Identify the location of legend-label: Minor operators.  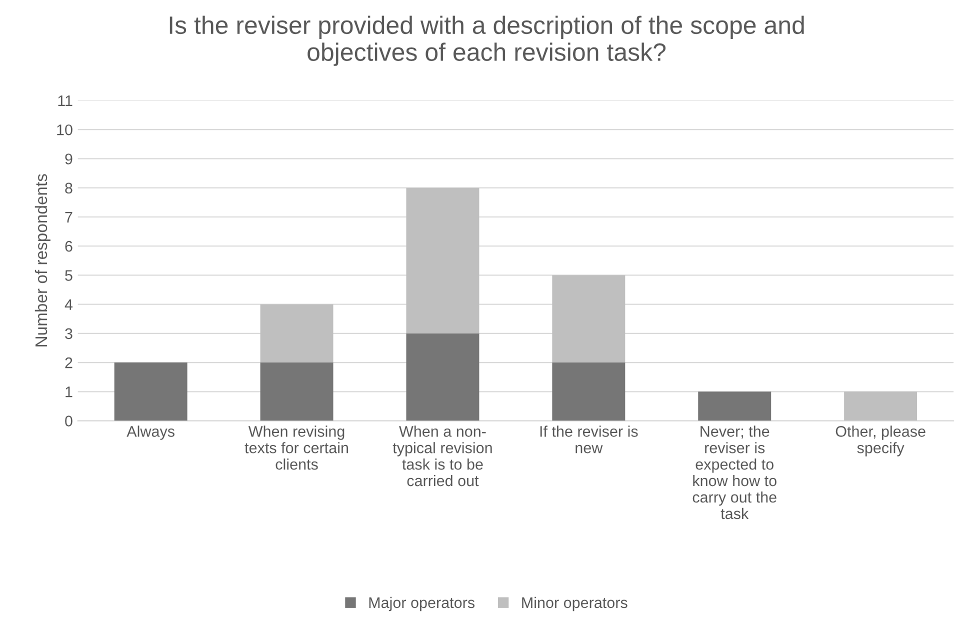
(575, 604).